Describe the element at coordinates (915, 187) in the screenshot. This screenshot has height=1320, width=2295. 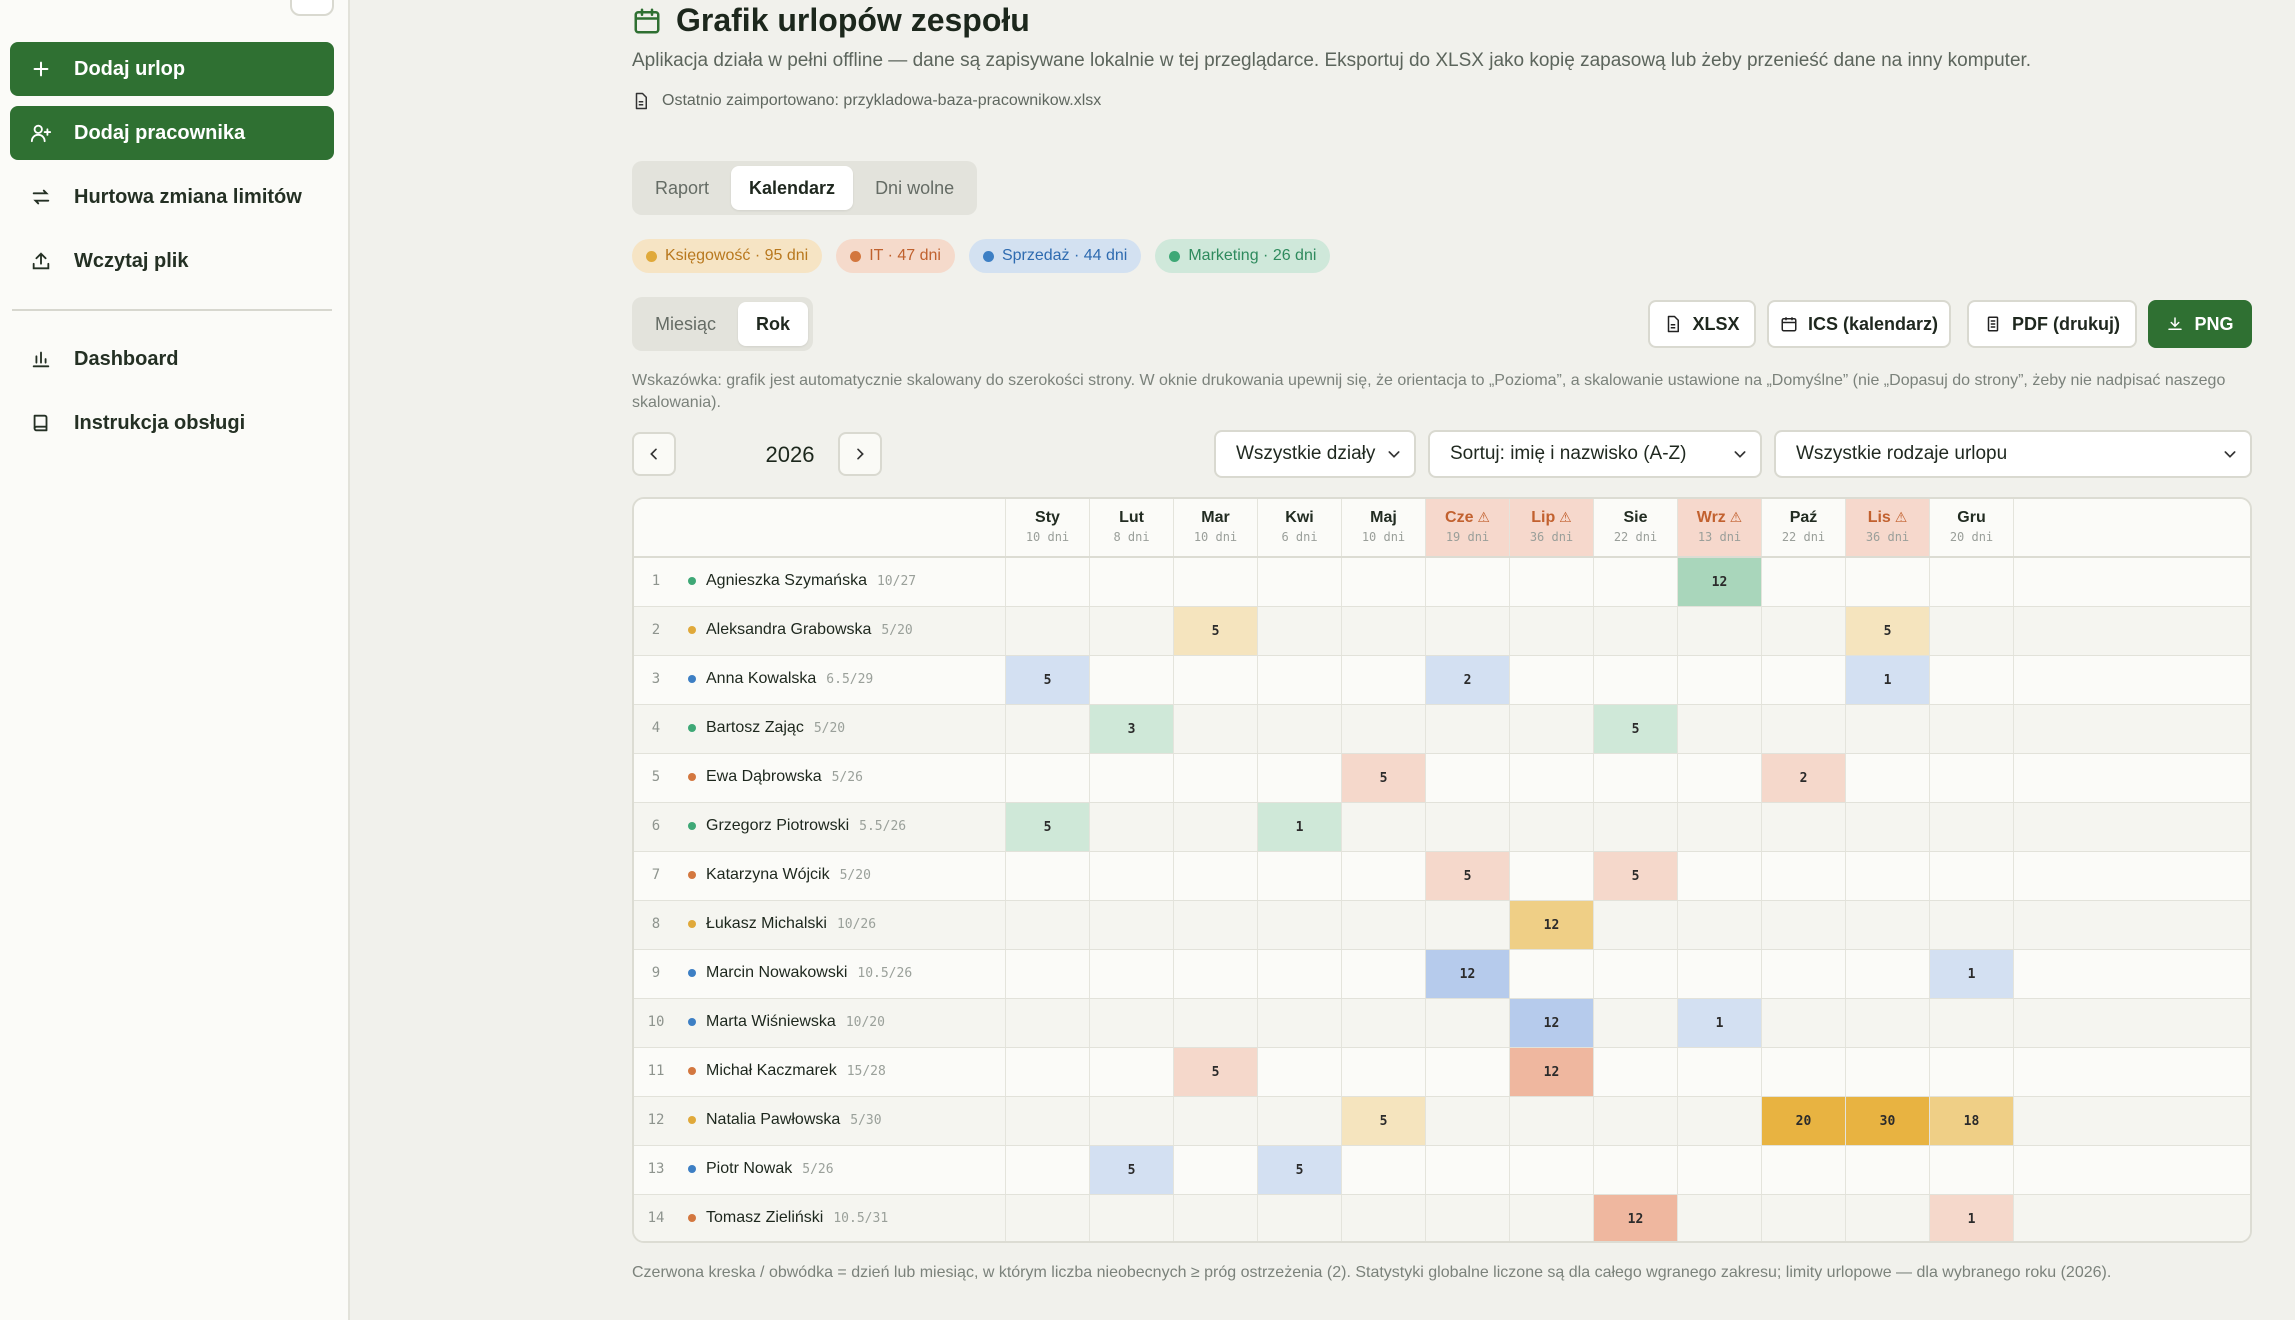
I see `tab-days-off: Dni wolne` at that location.